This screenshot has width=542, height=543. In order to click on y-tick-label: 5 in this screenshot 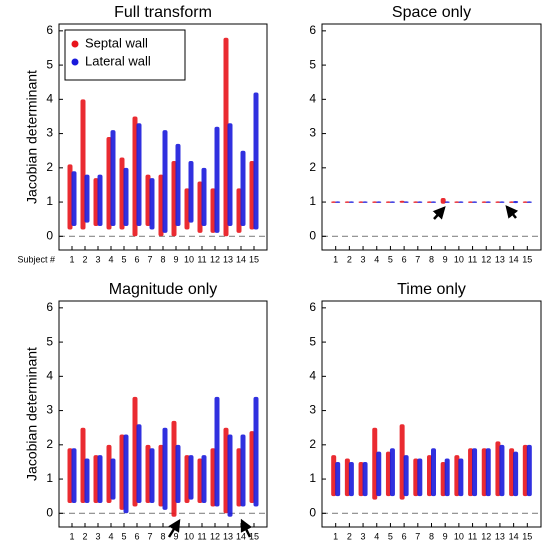, I will do `click(49, 64)`.